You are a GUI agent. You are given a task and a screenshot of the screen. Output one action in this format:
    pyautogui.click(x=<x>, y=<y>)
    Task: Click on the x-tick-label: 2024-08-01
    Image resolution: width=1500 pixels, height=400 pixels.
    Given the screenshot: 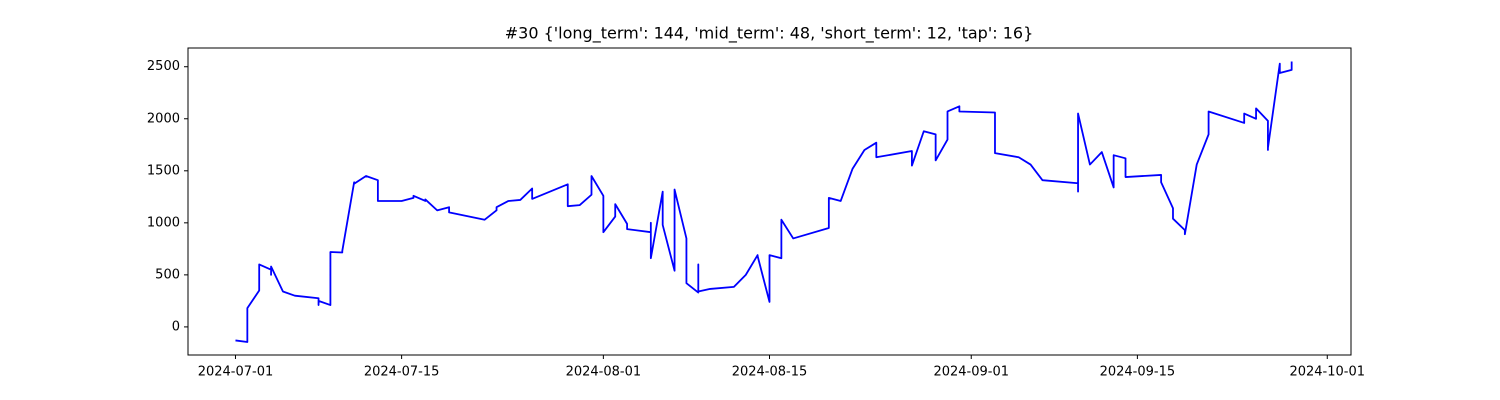 What is the action you would take?
    pyautogui.click(x=604, y=372)
    